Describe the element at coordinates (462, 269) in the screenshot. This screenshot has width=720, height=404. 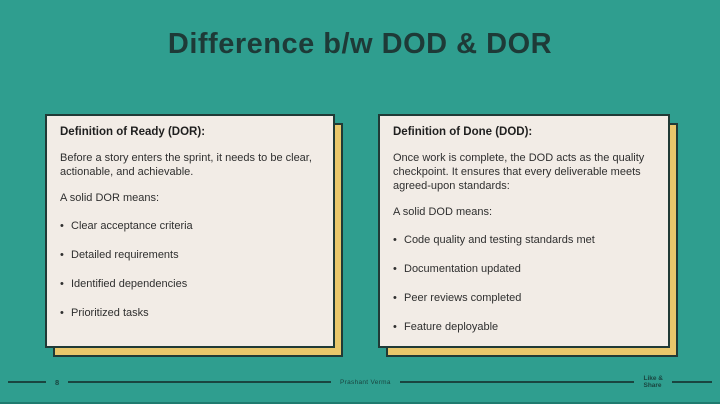
I see `bullet-text: Documentation updated` at that location.